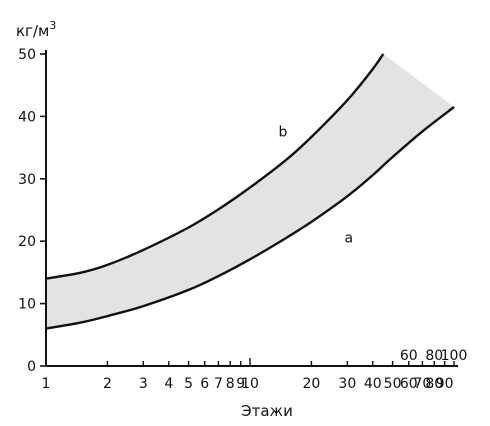 The image size is (490, 426). I want to click on x-tick-label-top: 60, so click(409, 356).